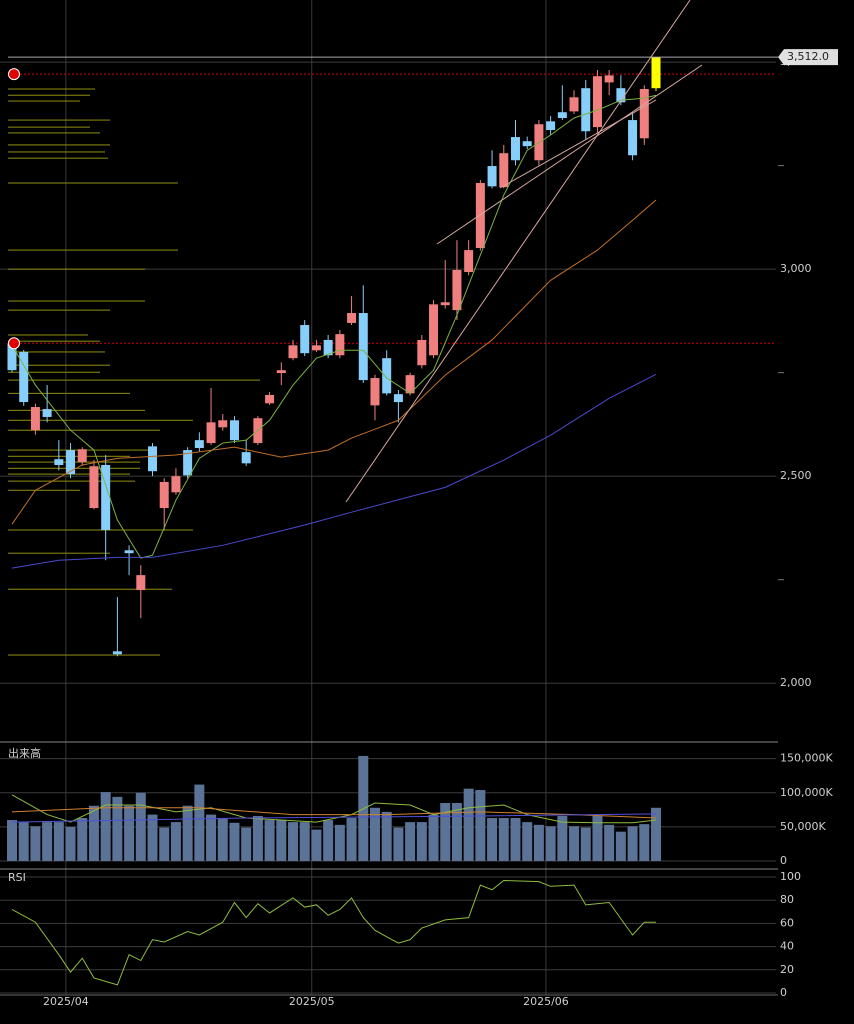  I want to click on reference-dot, so click(14, 74).